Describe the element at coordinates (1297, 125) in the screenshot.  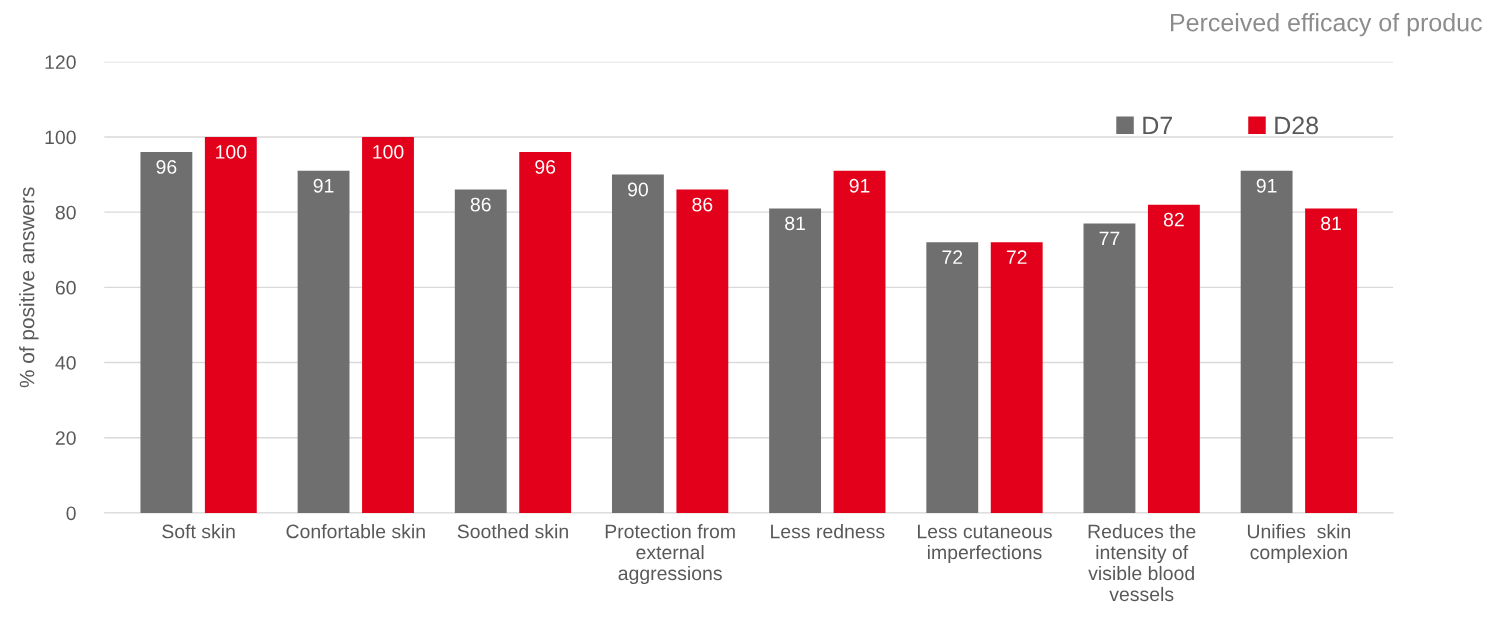
I see `legend-label: D28` at that location.